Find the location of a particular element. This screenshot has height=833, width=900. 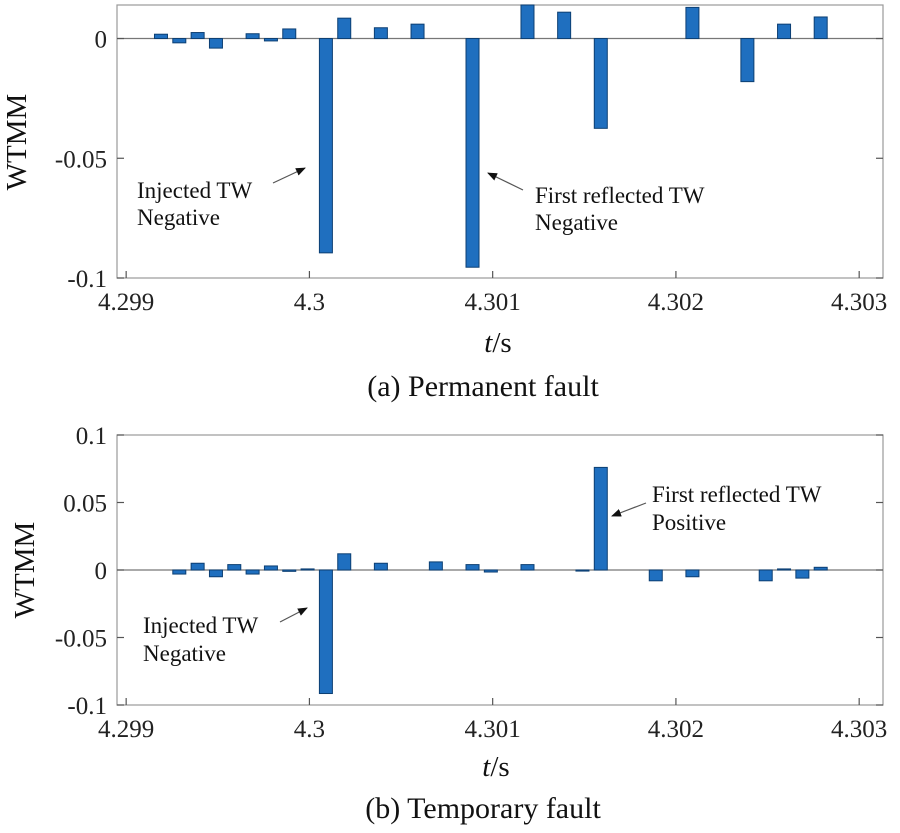

annotation-first-reflected-tw: First reflected TW Positive is located at coordinates (737, 508).